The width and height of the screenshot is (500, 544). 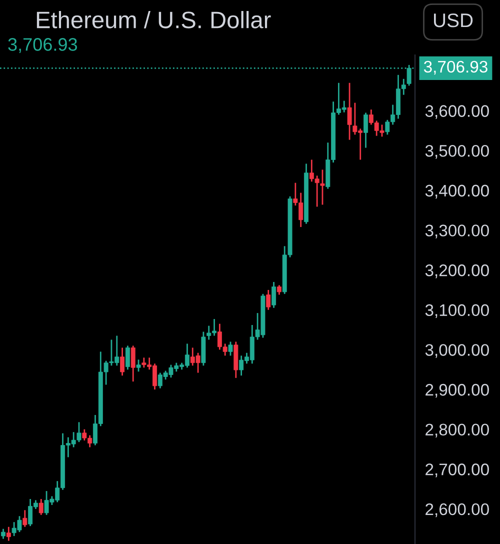 What do you see at coordinates (153, 19) in the screenshot?
I see `chart-title: Ethereum / U.S. Dollar` at bounding box center [153, 19].